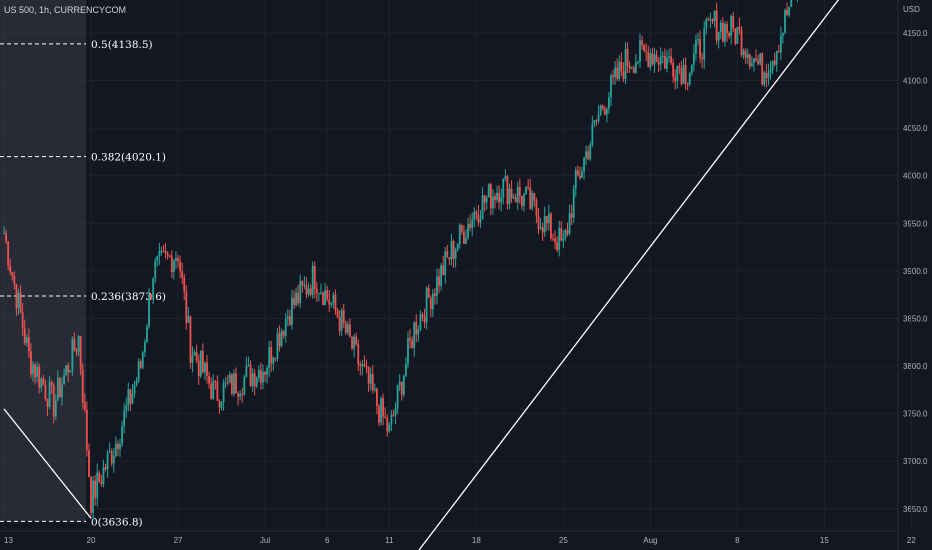  What do you see at coordinates (128, 297) in the screenshot?
I see `fib-level-label: 0.236(3873.6)` at bounding box center [128, 297].